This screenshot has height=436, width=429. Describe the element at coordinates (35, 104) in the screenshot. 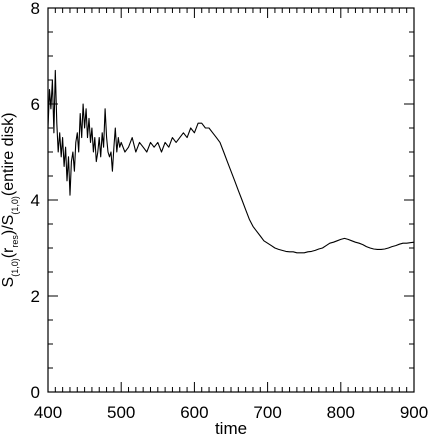

I see `y-tick-label: 6` at that location.